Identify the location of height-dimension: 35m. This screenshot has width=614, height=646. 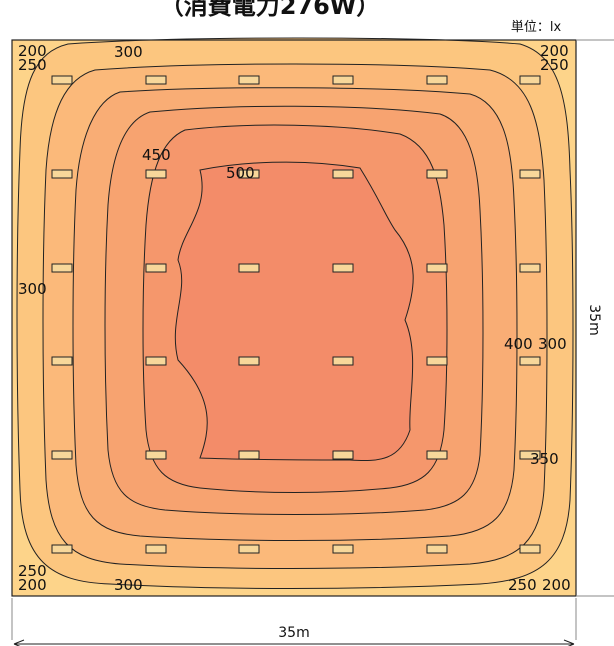
(595, 318).